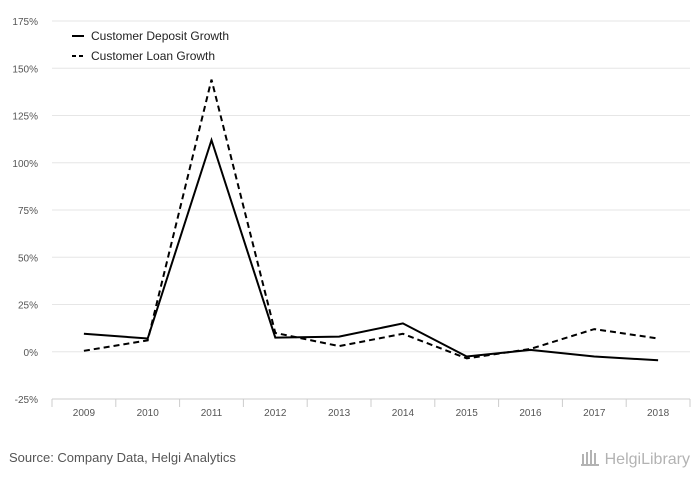 The width and height of the screenshot is (700, 483). What do you see at coordinates (658, 413) in the screenshot?
I see `x-tick-label: 2018` at bounding box center [658, 413].